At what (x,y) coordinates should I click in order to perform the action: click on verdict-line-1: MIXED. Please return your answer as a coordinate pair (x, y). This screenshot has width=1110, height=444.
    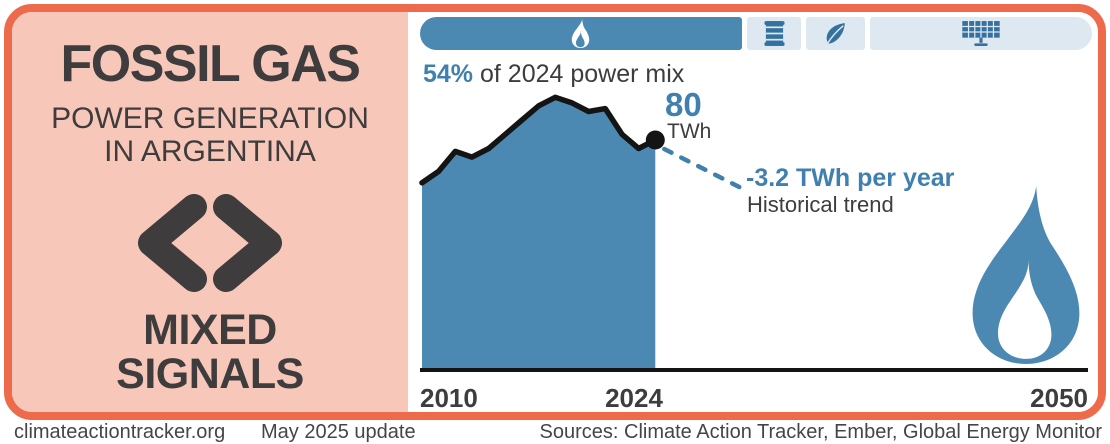
    Looking at the image, I should click on (210, 330).